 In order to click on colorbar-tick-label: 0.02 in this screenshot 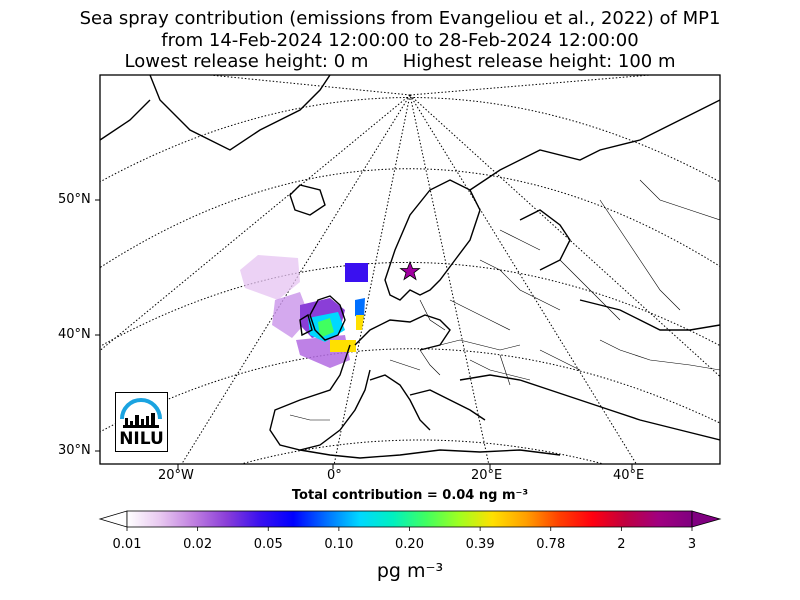, I will do `click(198, 544)`.